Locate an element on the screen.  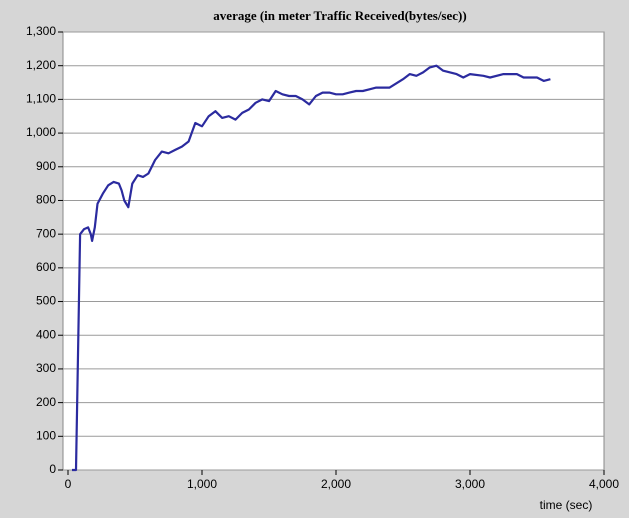
y-tick-label: 800 is located at coordinates (46, 200).